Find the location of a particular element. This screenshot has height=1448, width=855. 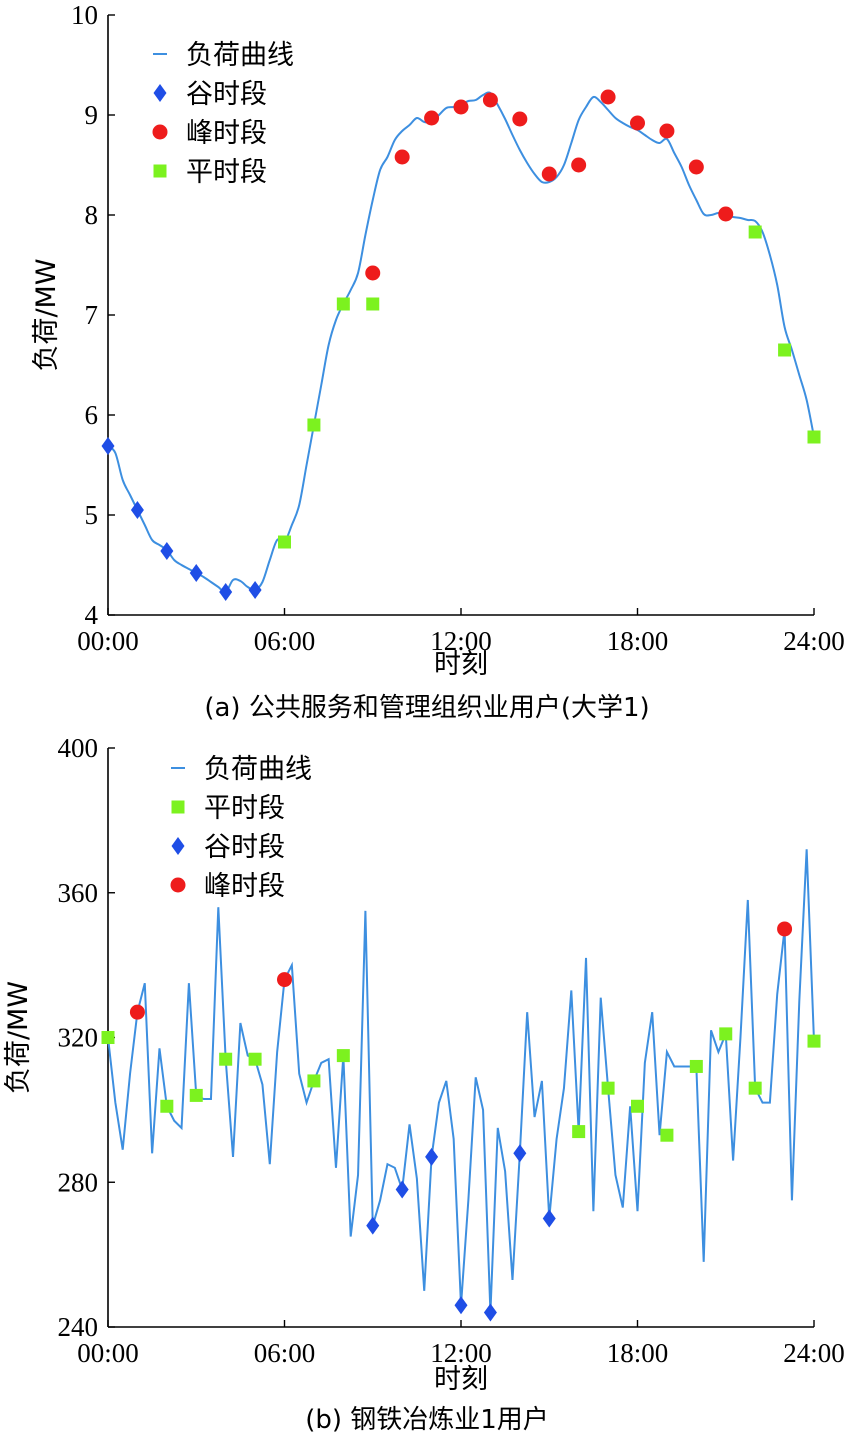

y-tick-label: 280 is located at coordinates (78, 1182).